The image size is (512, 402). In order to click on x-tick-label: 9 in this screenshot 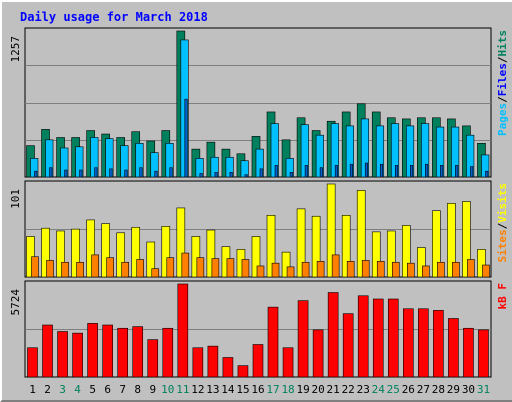, I will do `click(152, 389)`.